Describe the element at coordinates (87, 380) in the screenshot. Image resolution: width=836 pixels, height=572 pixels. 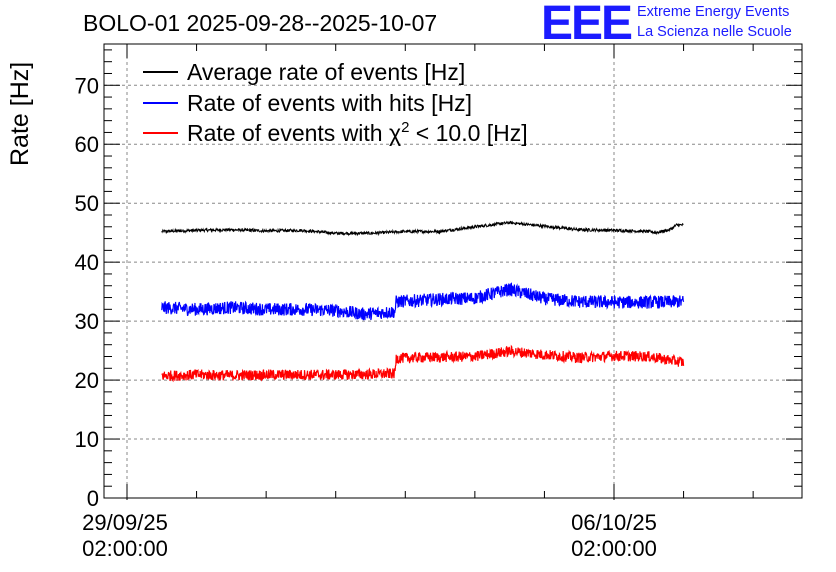
I see `y-tick-label: 20` at that location.